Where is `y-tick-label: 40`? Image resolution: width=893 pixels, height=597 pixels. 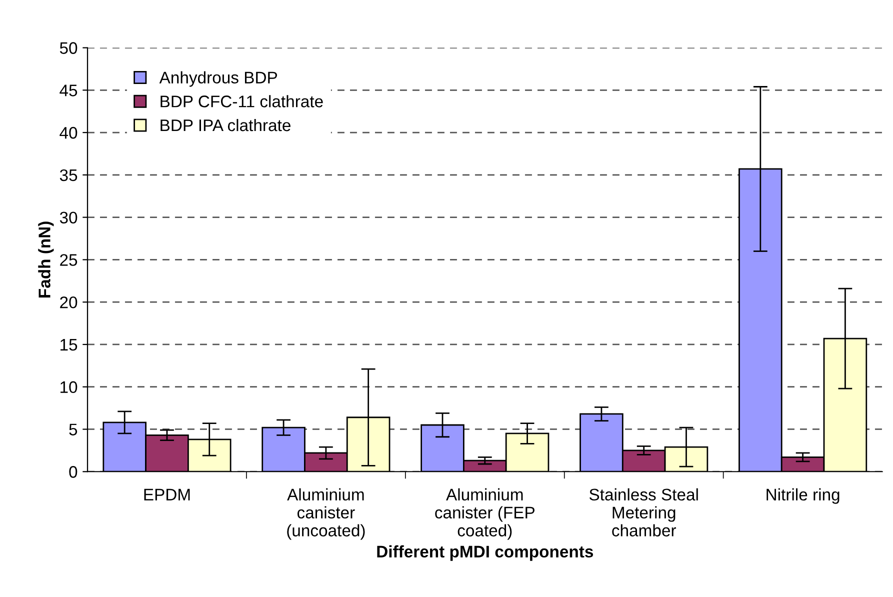
y-tick-label: 40 is located at coordinates (69, 132).